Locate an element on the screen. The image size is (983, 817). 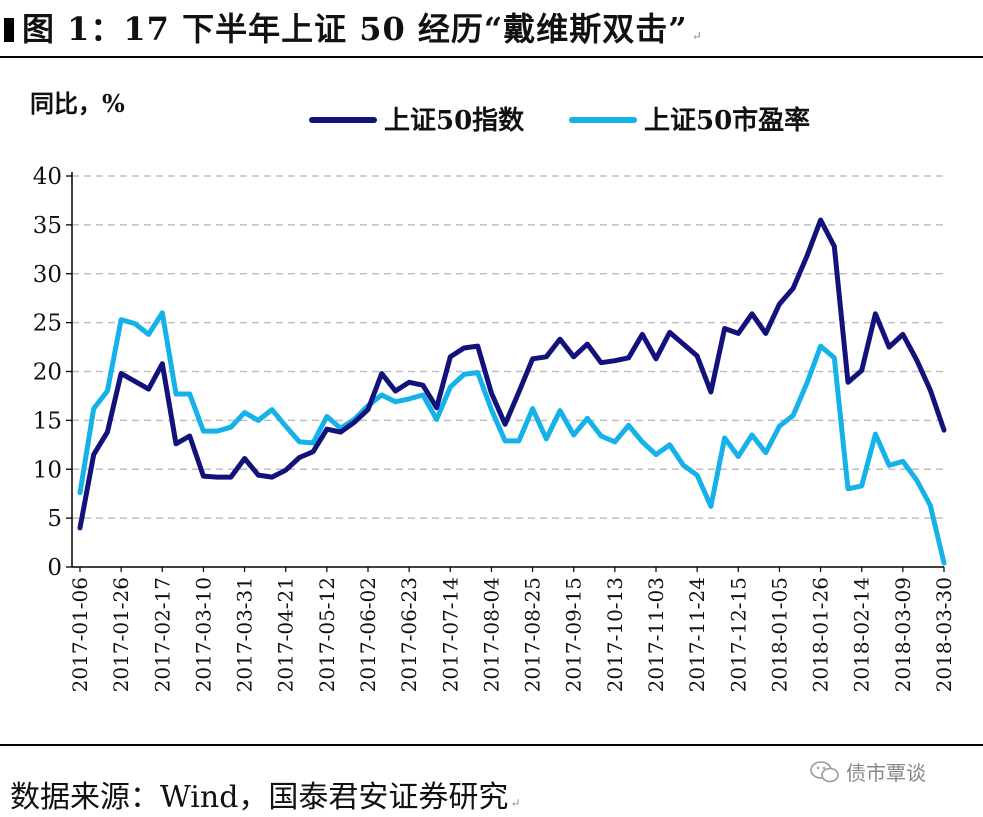
figure-title-text: 图 1：17 下半年上证 50 经历“戴维斯双击” is located at coordinates (355, 29).